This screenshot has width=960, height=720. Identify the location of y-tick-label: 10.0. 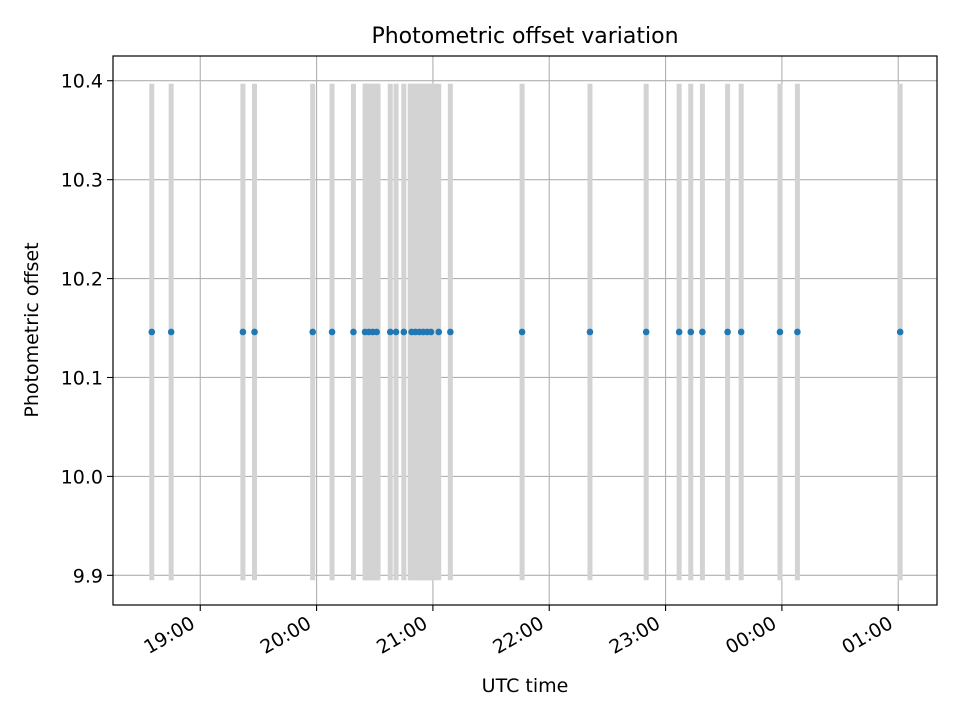
(82, 477).